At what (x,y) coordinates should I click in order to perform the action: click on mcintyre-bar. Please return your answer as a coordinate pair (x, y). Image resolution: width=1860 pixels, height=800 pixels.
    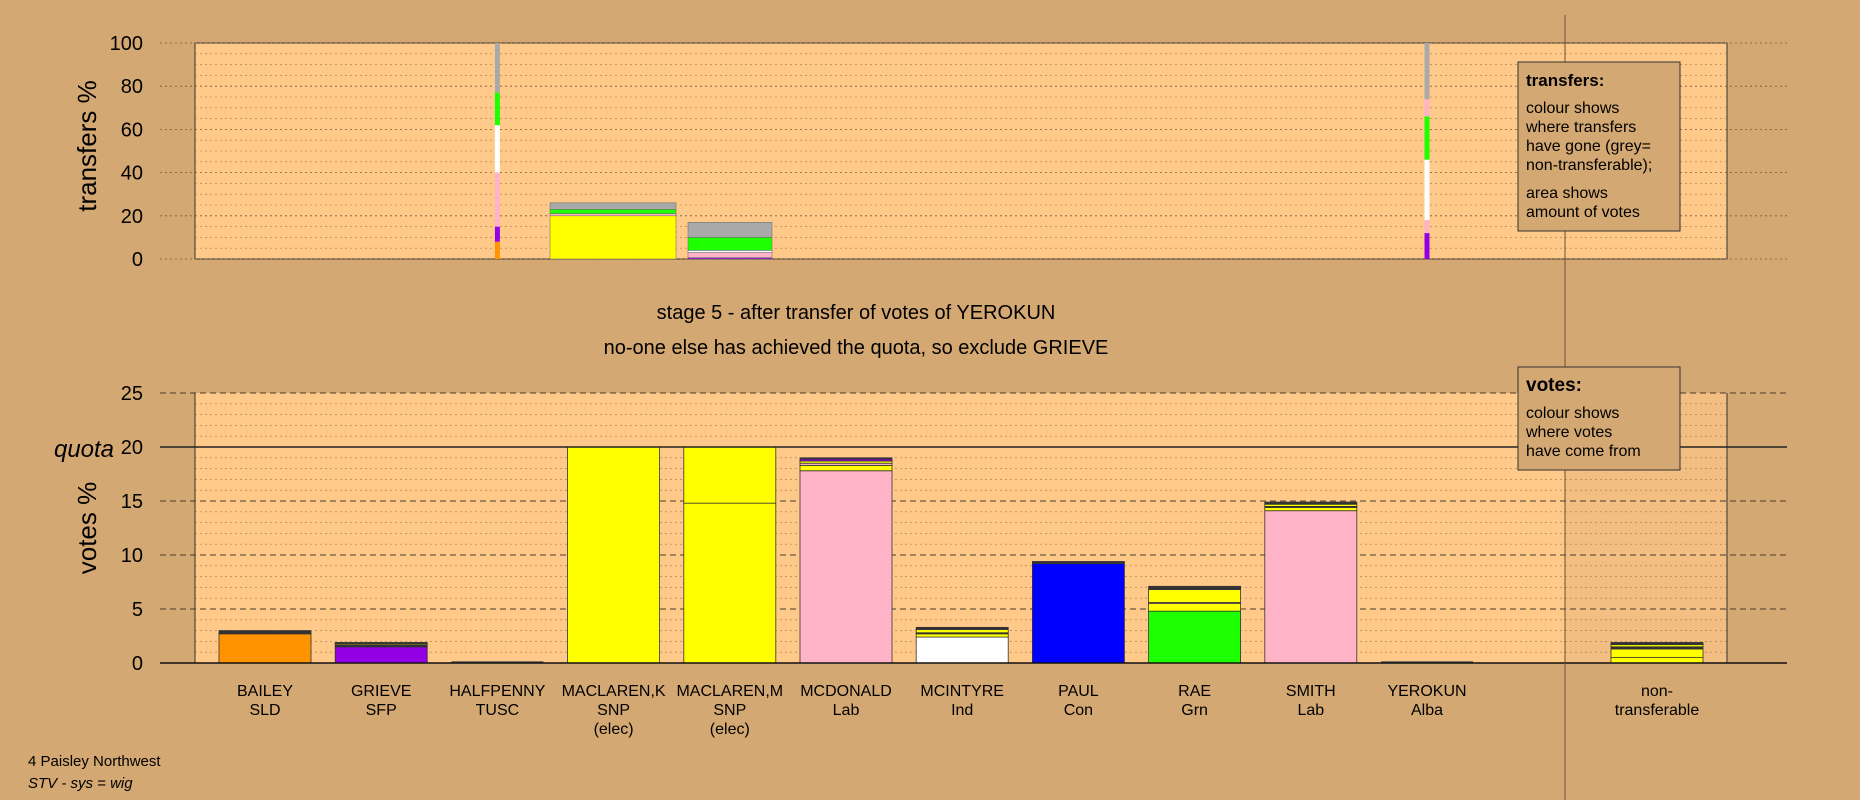
    Looking at the image, I should click on (962, 645).